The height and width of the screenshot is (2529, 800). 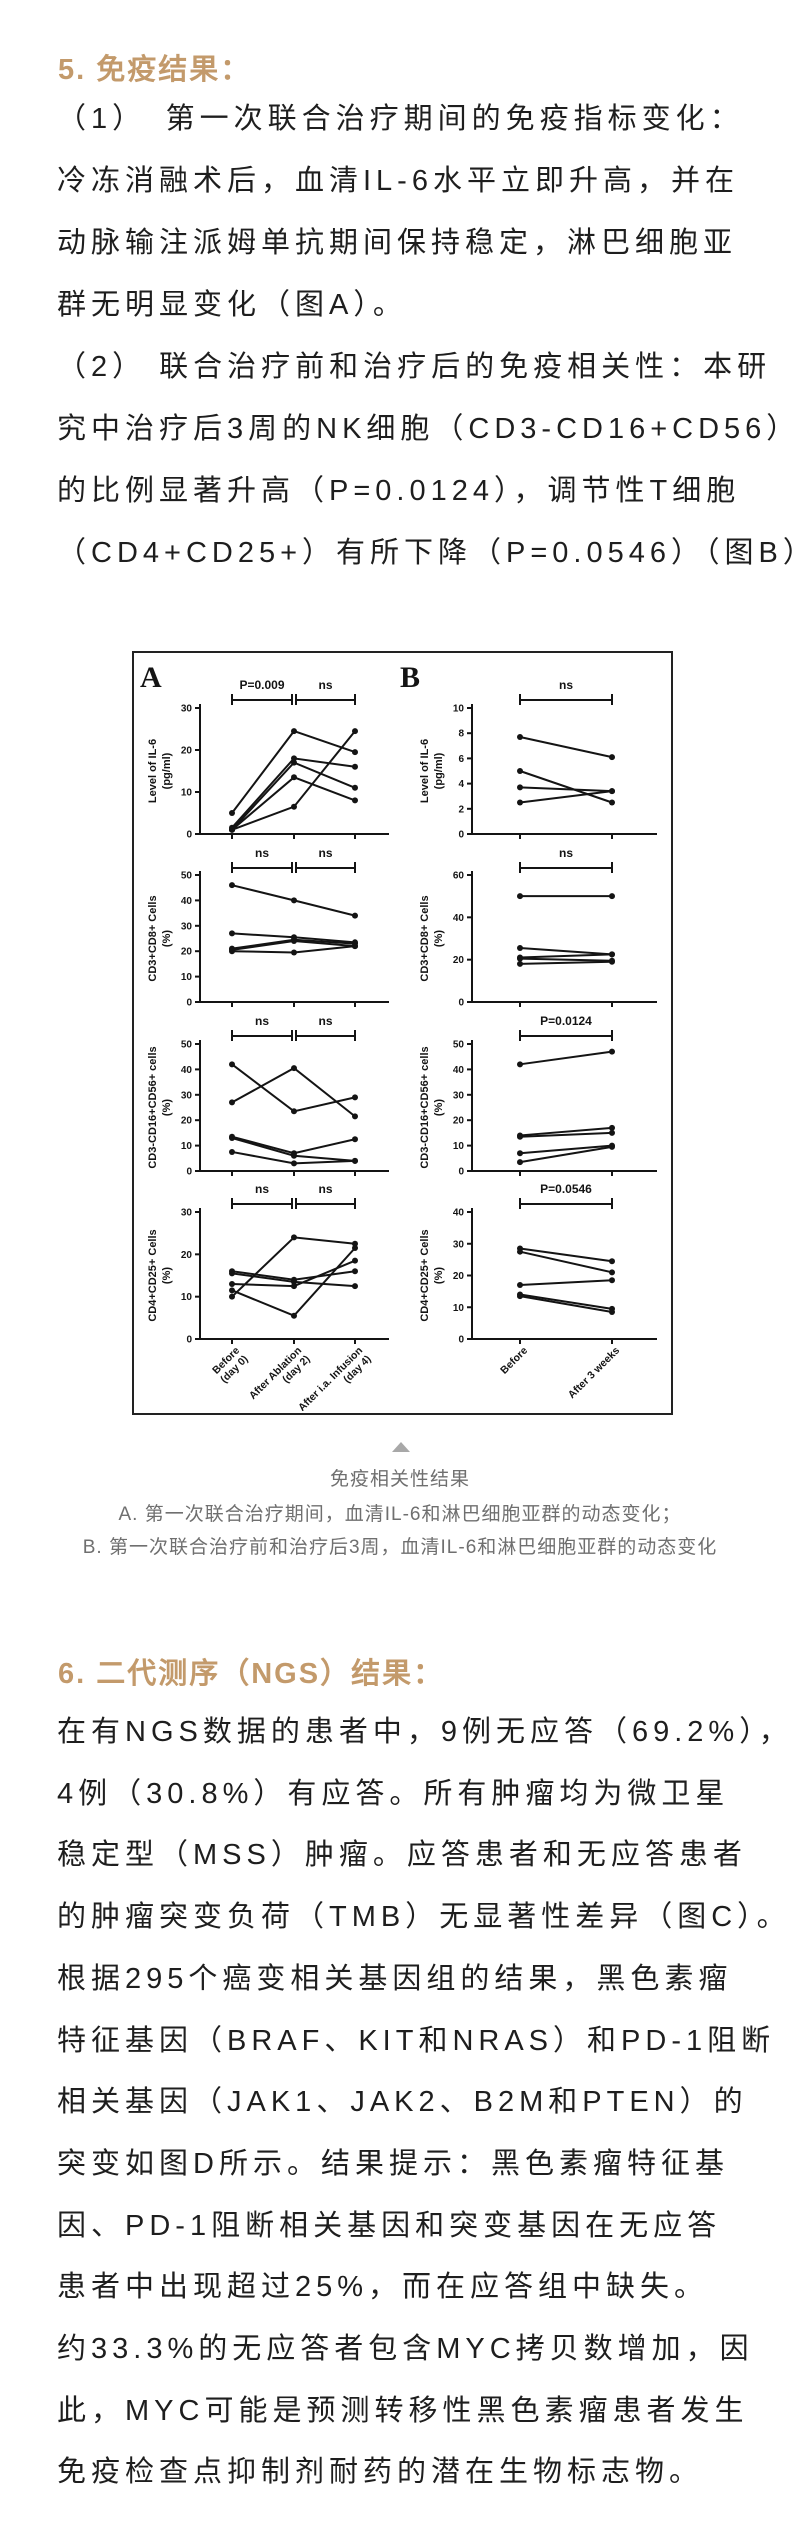 What do you see at coordinates (400, 1547) in the screenshot?
I see `figure-caption-b: B. 第一次联合治疗前和治疗后3周，血清IL-6和淋巴细胞亚群的动态变化` at bounding box center [400, 1547].